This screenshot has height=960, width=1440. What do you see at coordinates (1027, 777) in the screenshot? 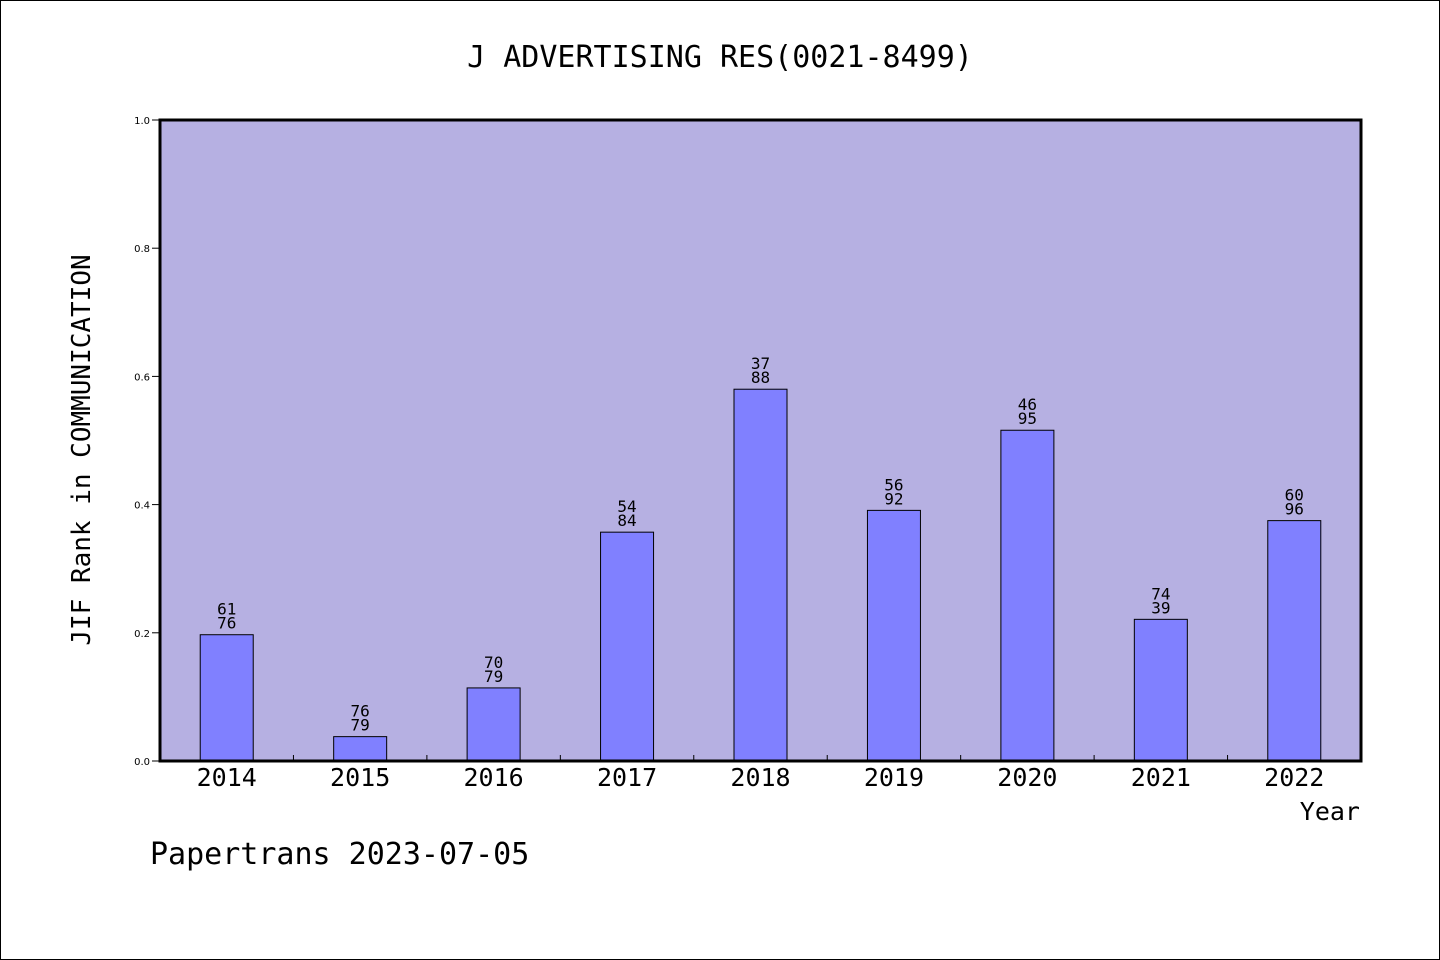
I see `x-tick-label-2020: 2020` at bounding box center [1027, 777].